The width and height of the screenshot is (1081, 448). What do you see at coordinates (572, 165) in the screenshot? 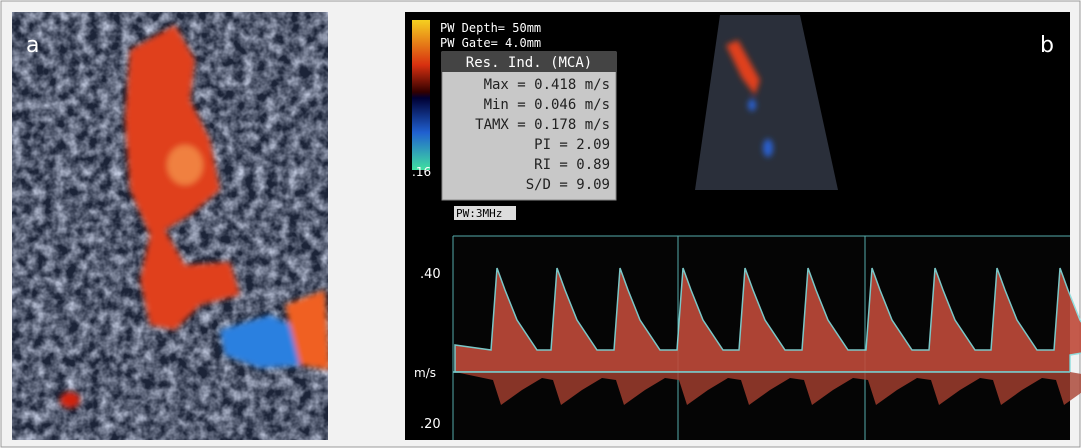
I see `measurement-row: RI = 0.89` at bounding box center [572, 165].